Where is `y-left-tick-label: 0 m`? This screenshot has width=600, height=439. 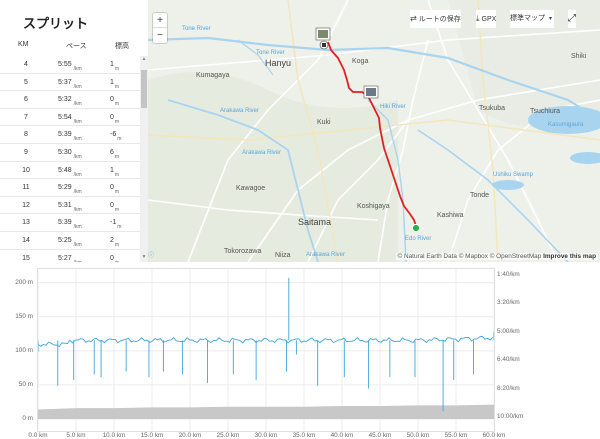 y-left-tick-label: 0 m is located at coordinates (27, 418).